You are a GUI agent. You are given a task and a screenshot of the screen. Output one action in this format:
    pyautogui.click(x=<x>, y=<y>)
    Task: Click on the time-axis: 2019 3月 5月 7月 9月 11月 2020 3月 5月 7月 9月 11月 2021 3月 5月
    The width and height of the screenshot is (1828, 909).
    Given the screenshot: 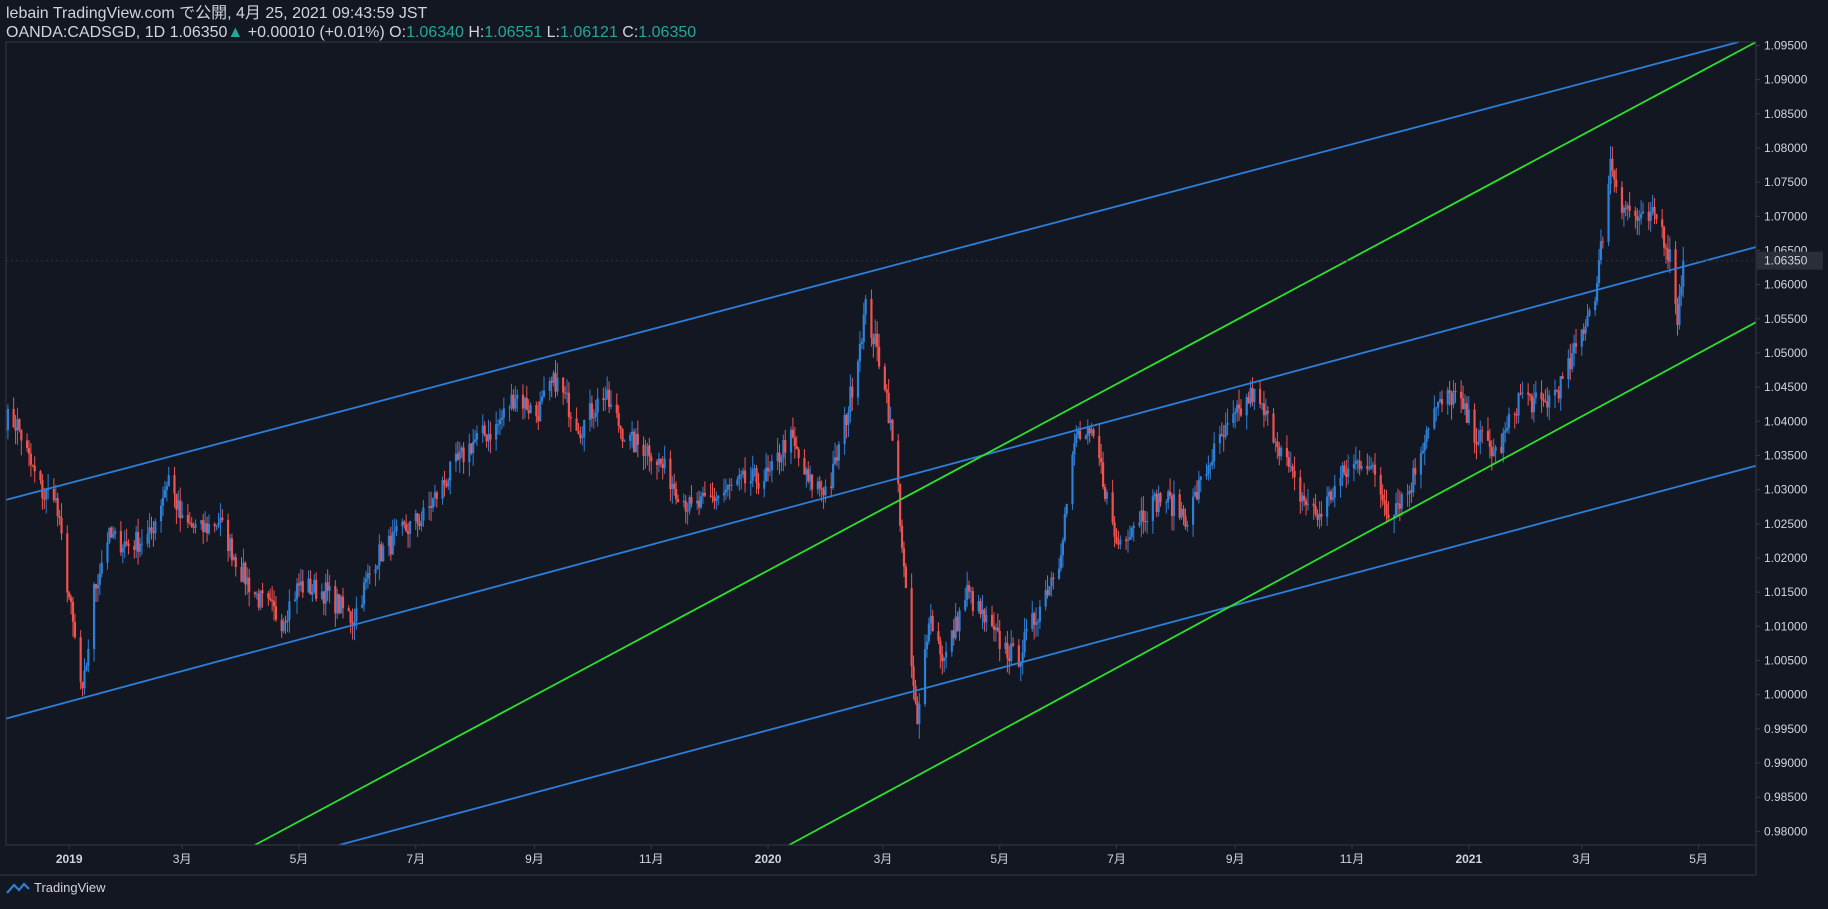 What is the action you would take?
    pyautogui.click(x=878, y=860)
    